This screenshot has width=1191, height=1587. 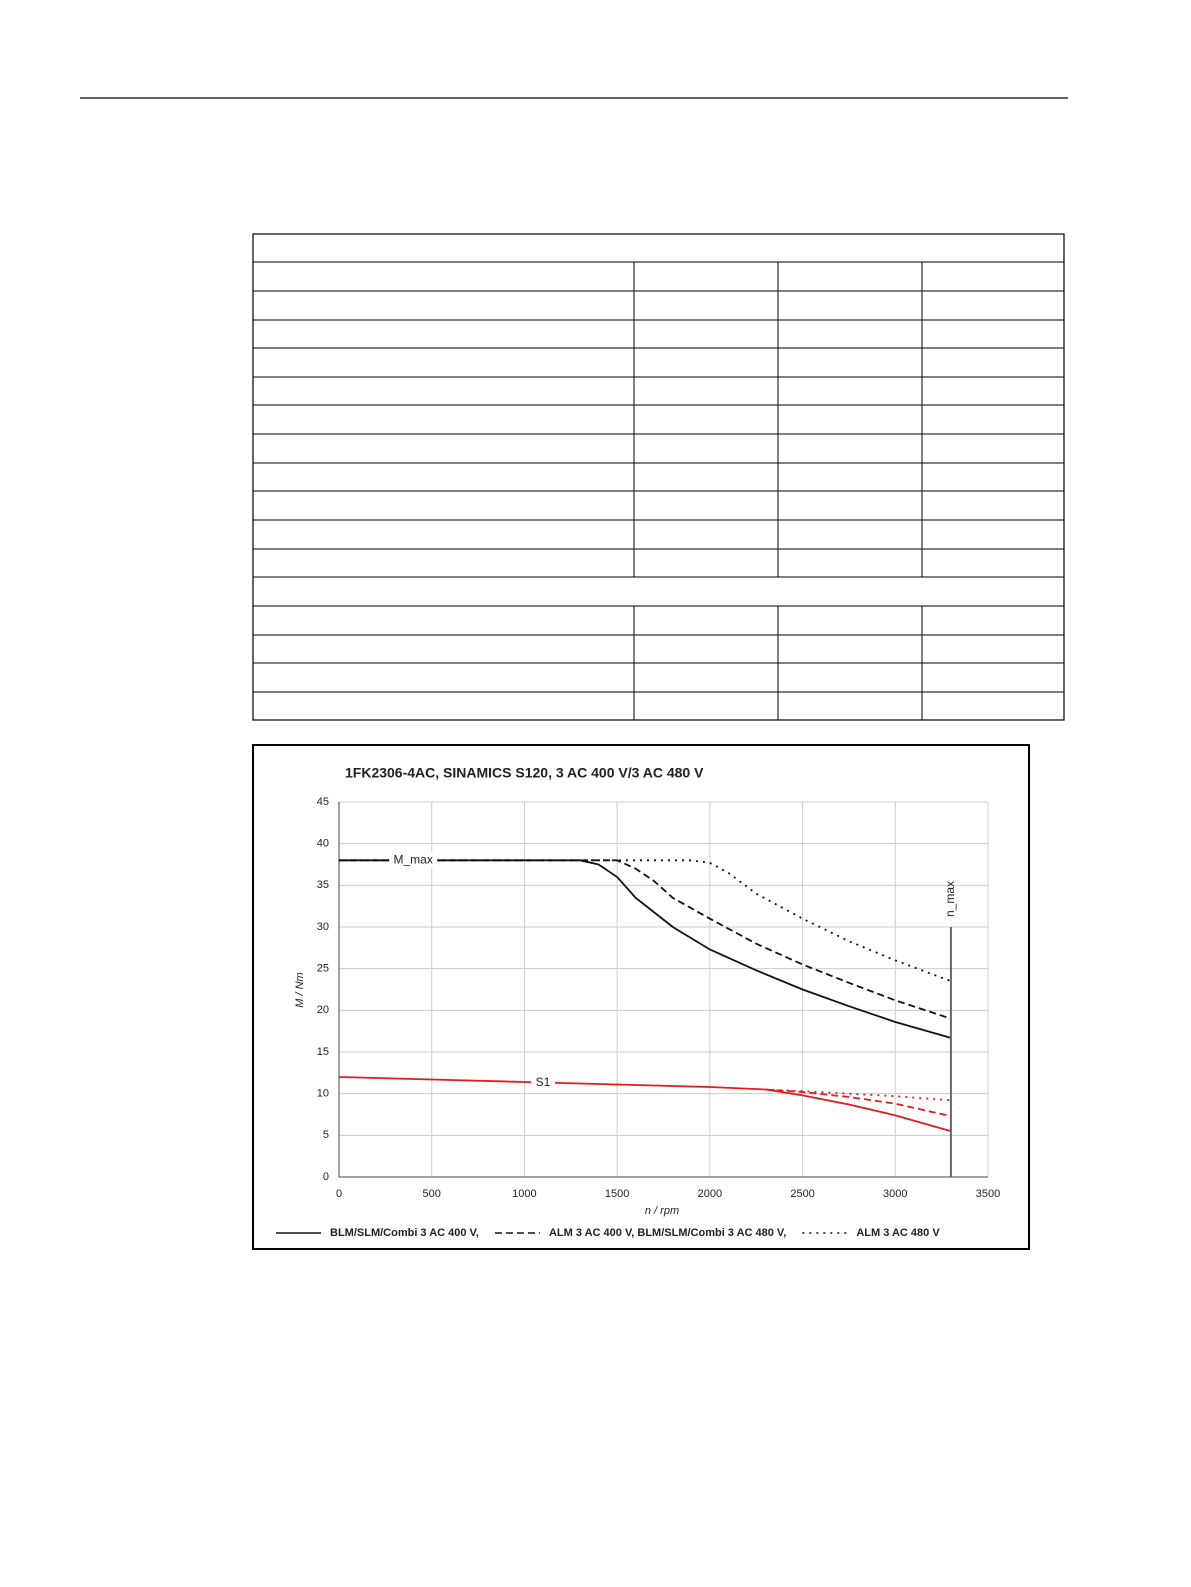 I want to click on y-tick-label: 5, so click(x=326, y=1135).